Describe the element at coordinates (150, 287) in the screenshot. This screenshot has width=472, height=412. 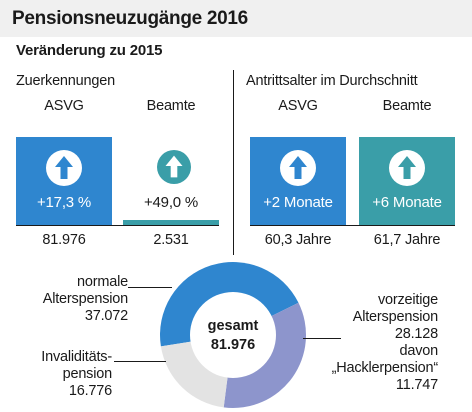
I see `leader-line-normale` at that location.